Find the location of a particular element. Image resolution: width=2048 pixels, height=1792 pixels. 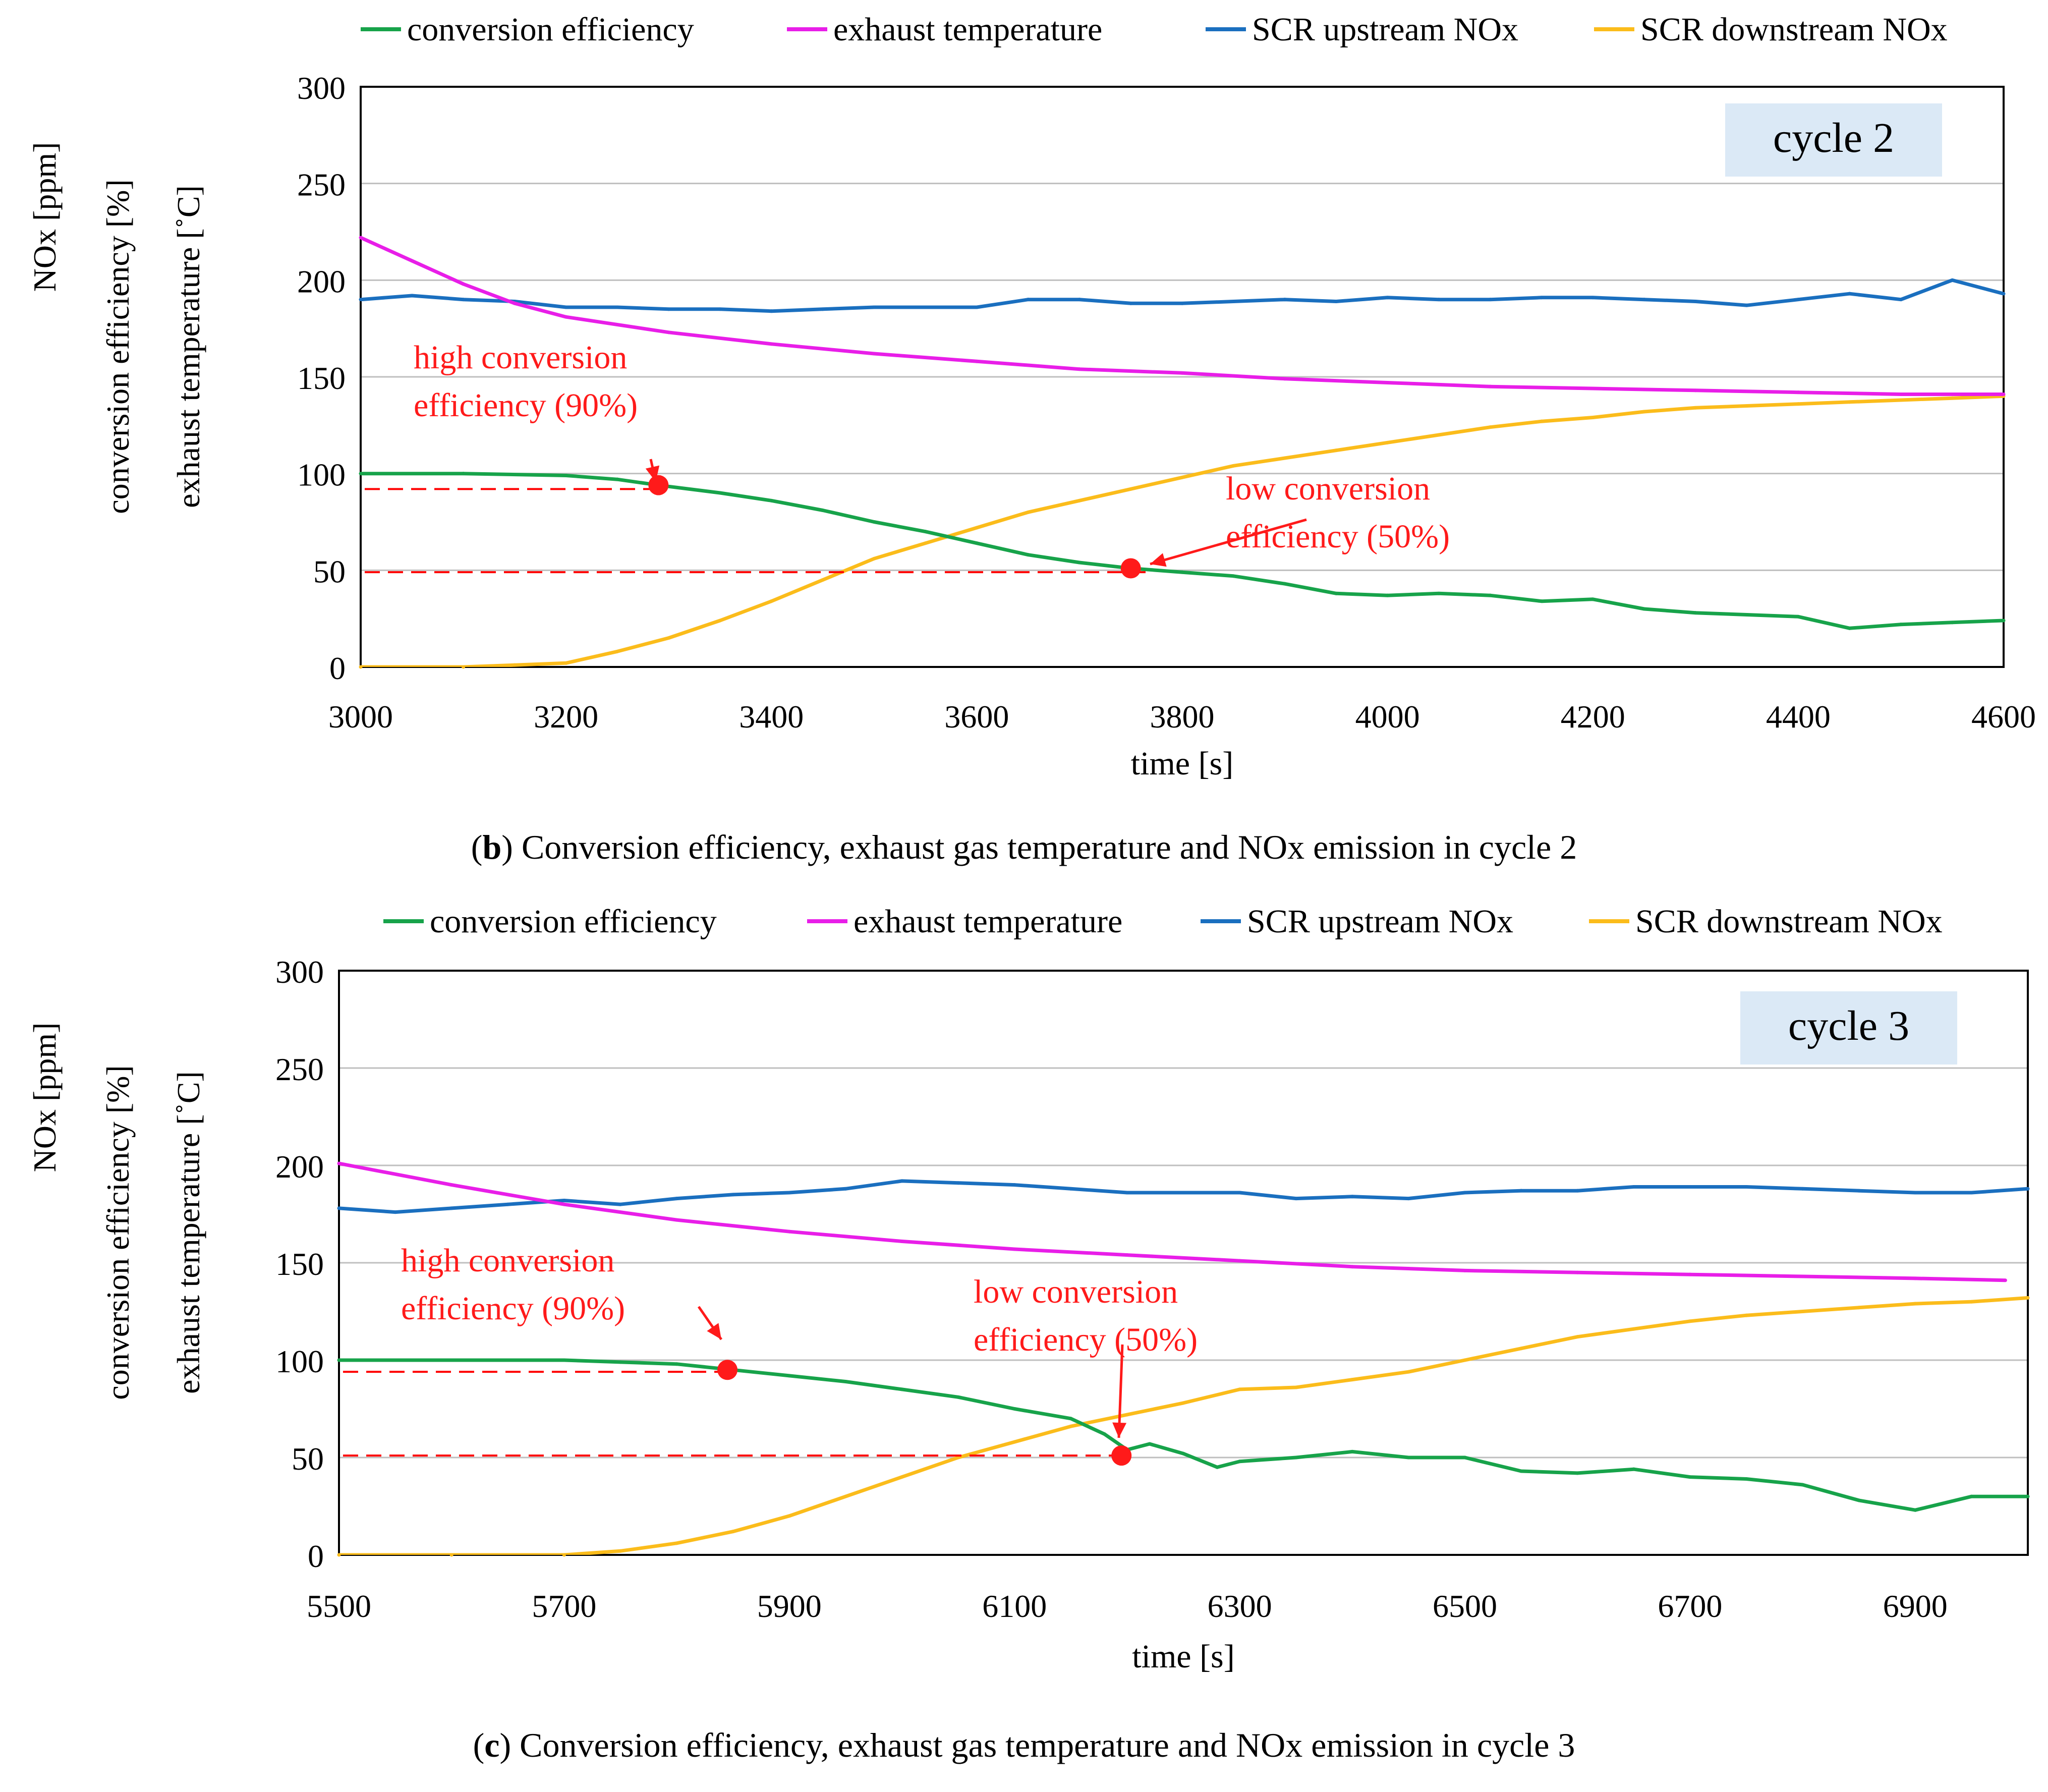

x-tick-label-4200: 4200 is located at coordinates (1593, 717).